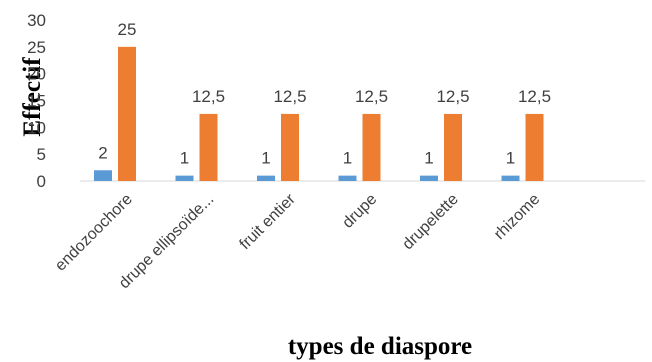  I want to click on x-category-label: rhizome, so click(517, 217).